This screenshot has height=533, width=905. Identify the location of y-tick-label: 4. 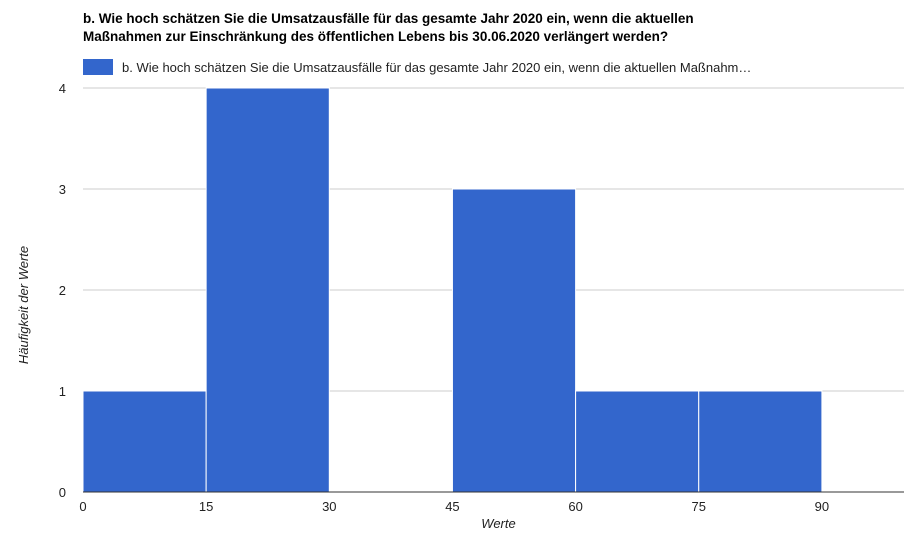
(62, 88).